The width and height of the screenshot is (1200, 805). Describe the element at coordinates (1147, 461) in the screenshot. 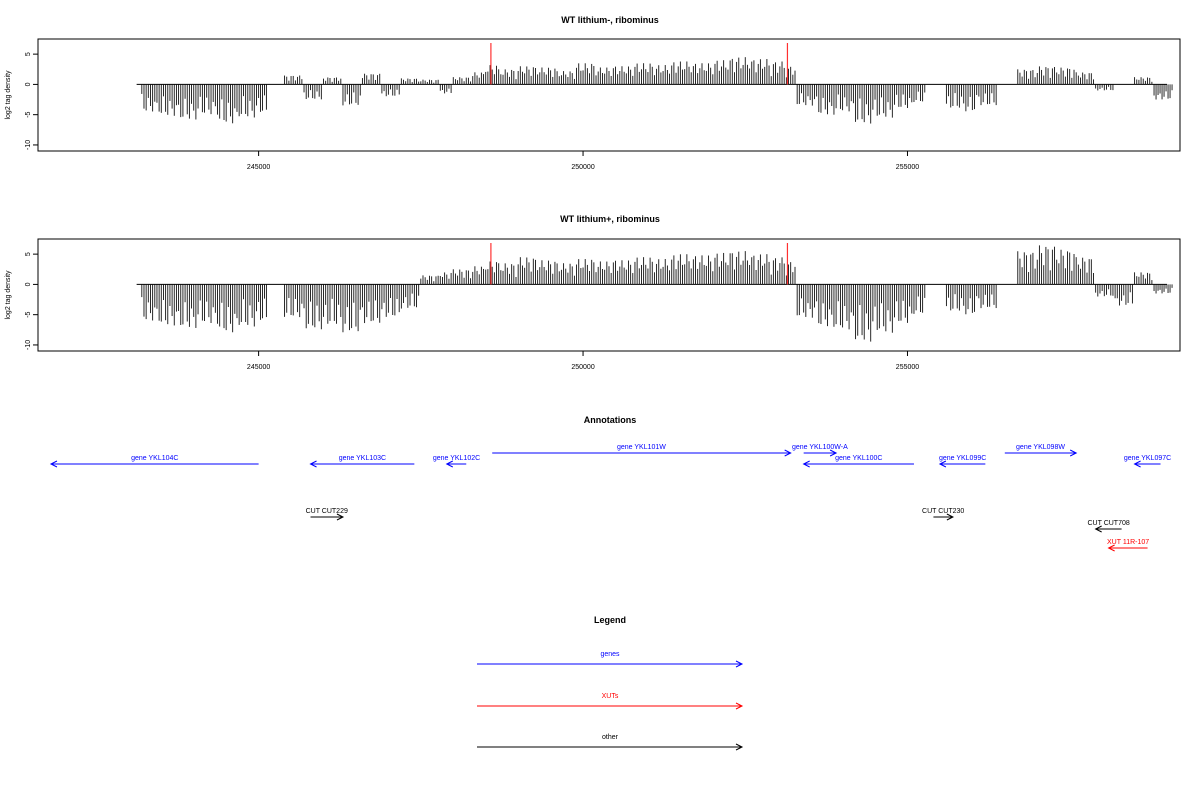

I see `annotation-feature: gene YKL097C` at that location.